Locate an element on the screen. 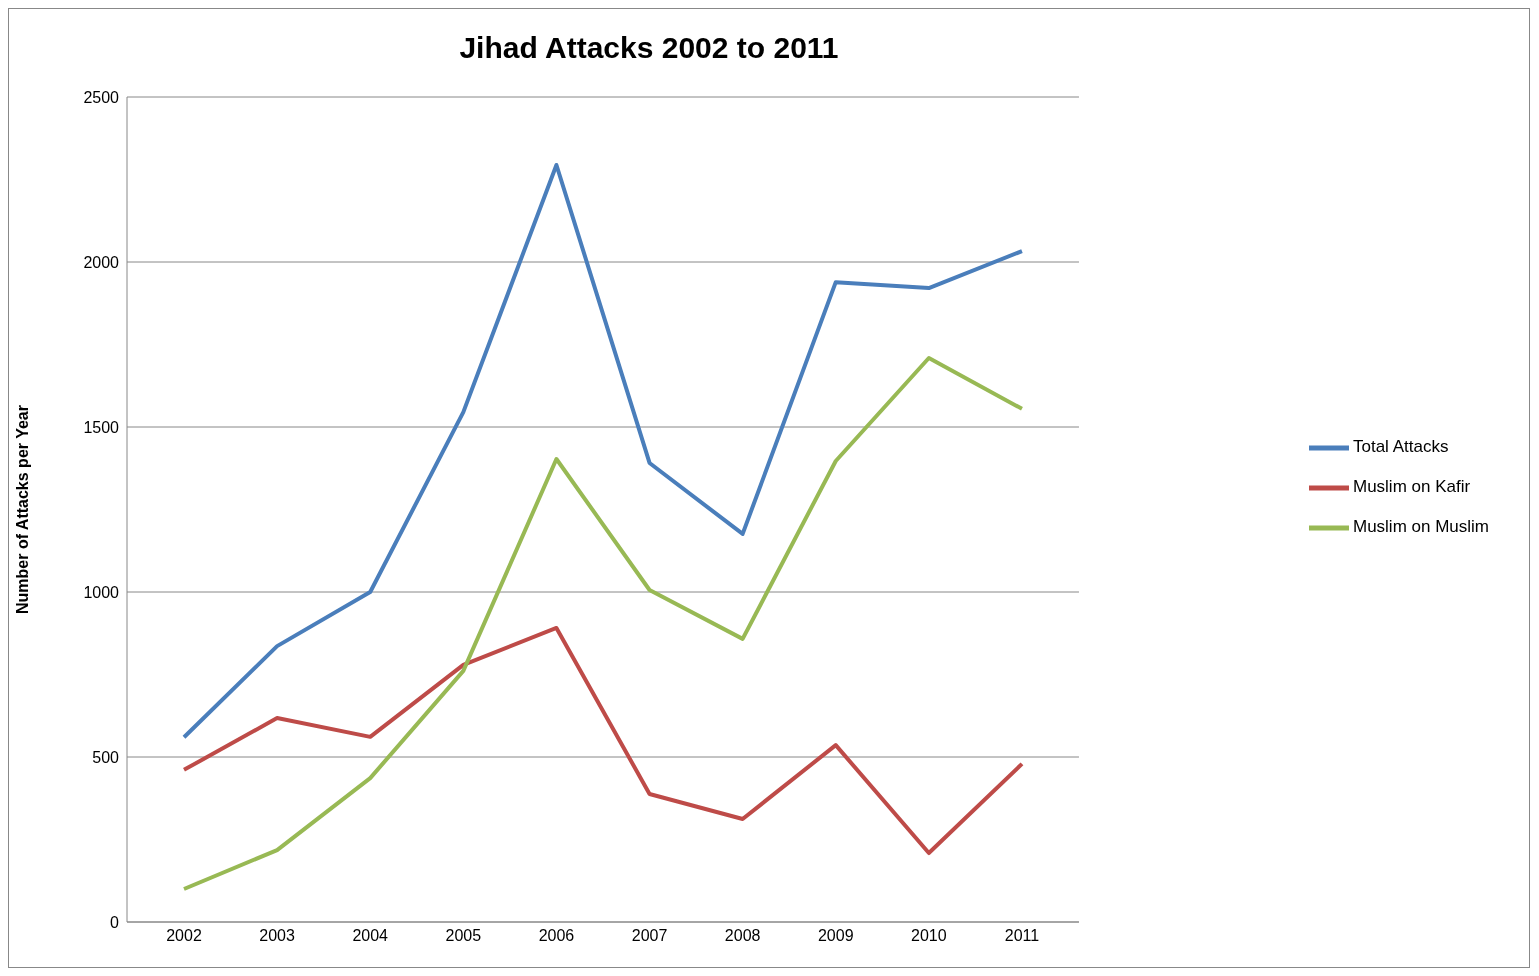  y-tick-label: 0 is located at coordinates (115, 922).